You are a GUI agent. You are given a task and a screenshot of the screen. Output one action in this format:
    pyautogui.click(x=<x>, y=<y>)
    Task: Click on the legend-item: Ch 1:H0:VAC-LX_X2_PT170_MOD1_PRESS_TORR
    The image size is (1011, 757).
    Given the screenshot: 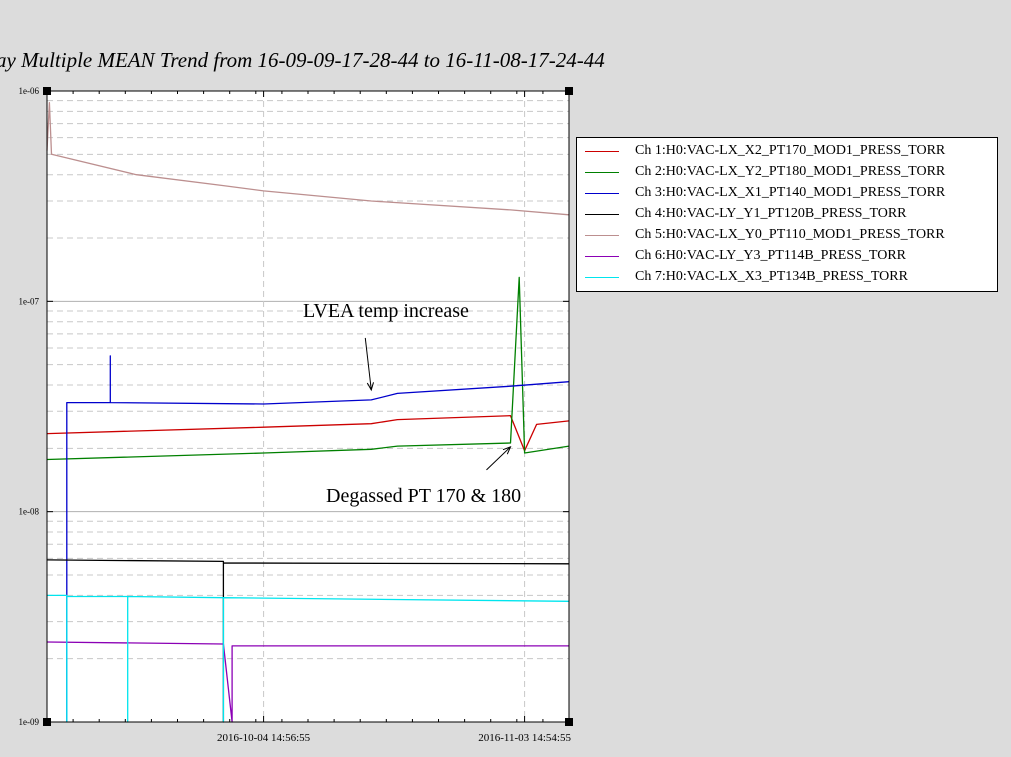 What is the action you would take?
    pyautogui.click(x=765, y=151)
    